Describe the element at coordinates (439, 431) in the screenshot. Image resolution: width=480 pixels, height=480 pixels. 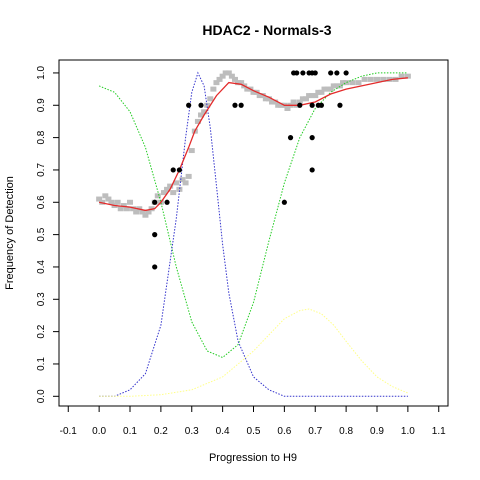
I see `x-tick-label: 1.1` at that location.